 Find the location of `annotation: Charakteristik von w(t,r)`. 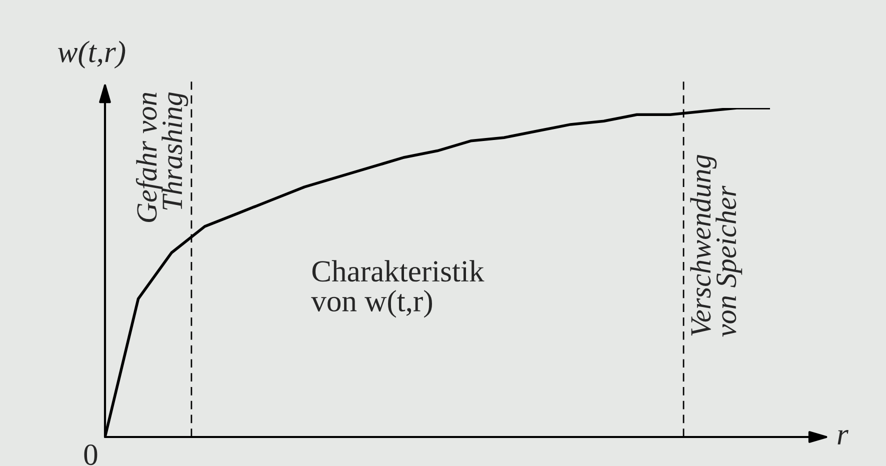

annotation: Charakteristik von w(t,r) is located at coordinates (397, 289).